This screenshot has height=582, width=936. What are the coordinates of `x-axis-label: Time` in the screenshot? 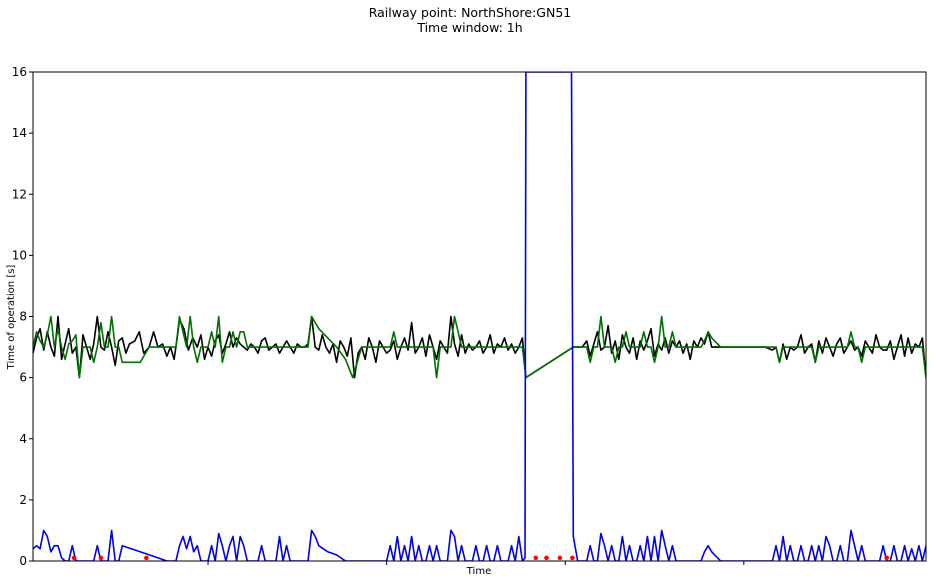 It's located at (478, 571).